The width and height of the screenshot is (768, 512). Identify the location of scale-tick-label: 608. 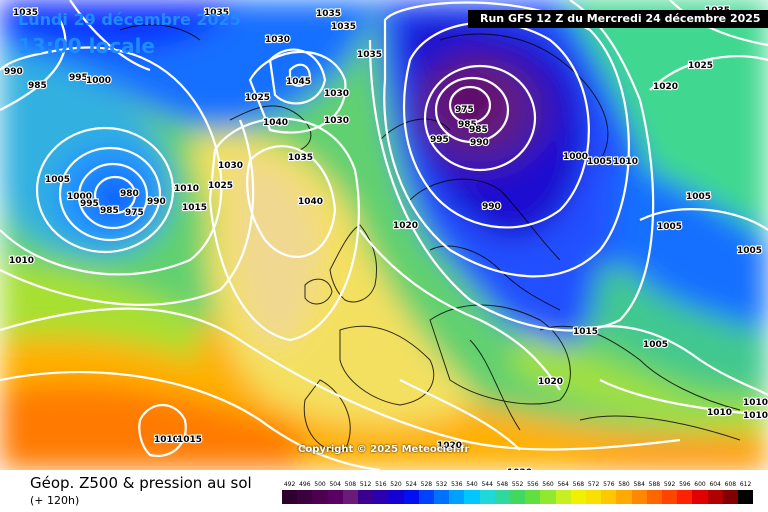
(730, 484).